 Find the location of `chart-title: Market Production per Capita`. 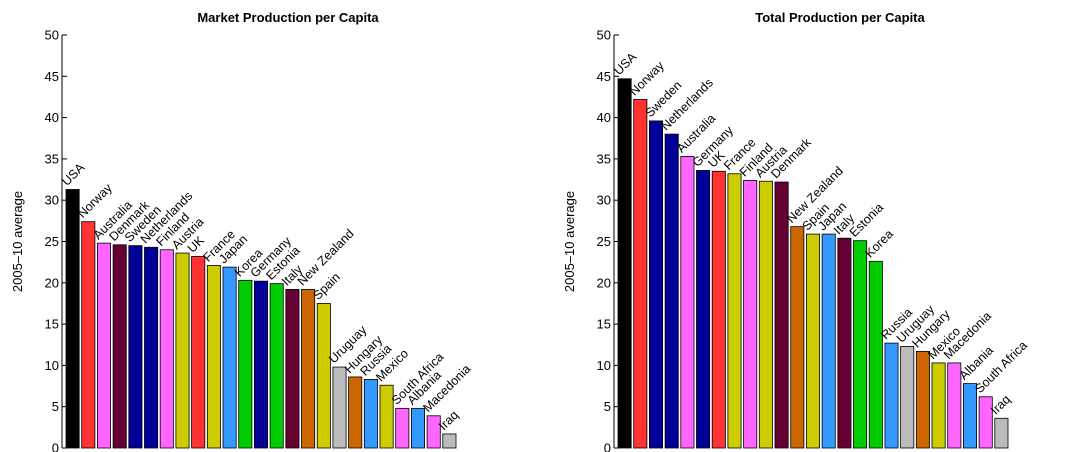

chart-title: Market Production per Capita is located at coordinates (288, 17).